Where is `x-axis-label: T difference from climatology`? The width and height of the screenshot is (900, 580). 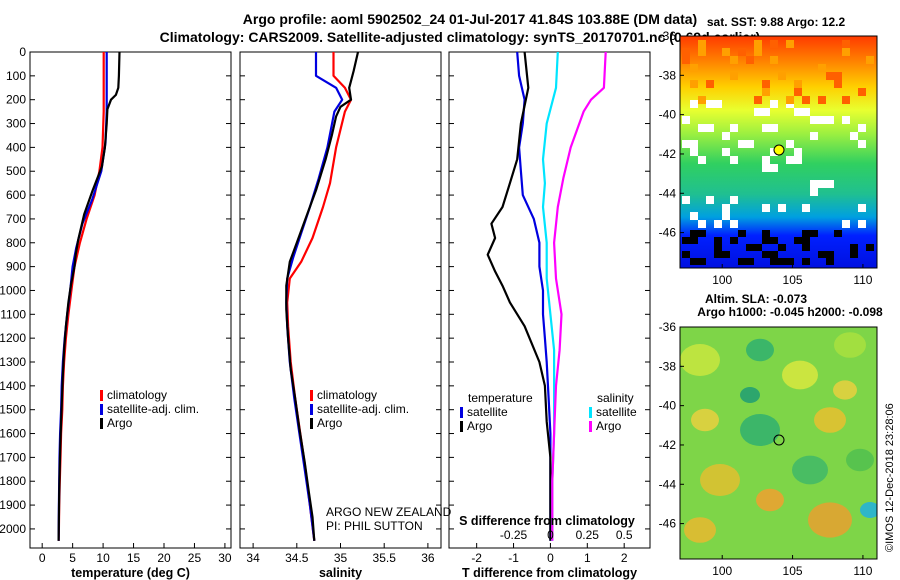
x-axis-label: T difference from climatology is located at coordinates (549, 573).